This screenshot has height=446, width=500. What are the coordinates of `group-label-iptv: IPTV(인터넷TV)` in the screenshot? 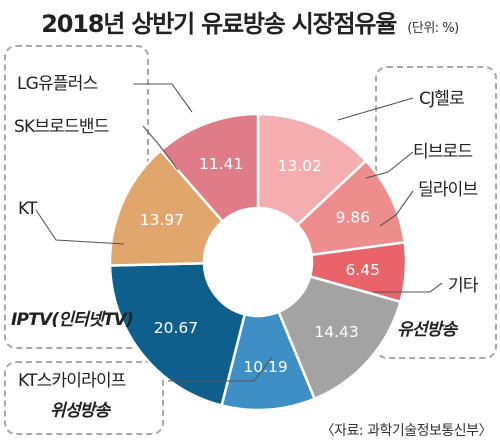 It's located at (72, 320).